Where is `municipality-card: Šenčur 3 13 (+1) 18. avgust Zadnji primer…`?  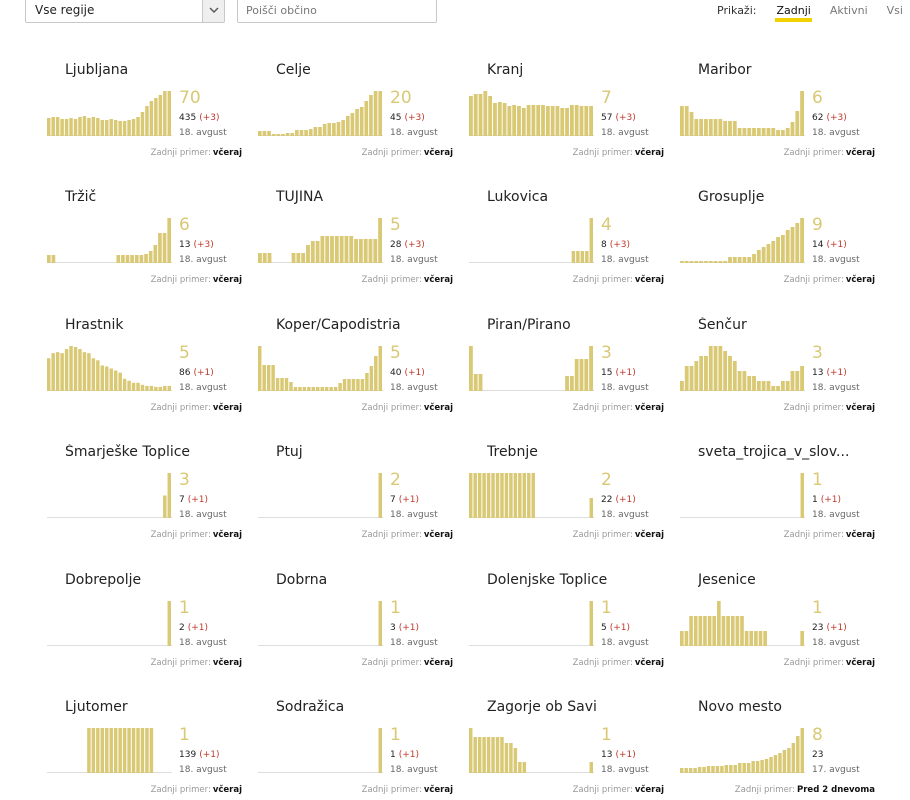
municipality-card: Šenčur 3 13 (+1) 18. avgust Zadnji primer… is located at coordinates (785, 376).